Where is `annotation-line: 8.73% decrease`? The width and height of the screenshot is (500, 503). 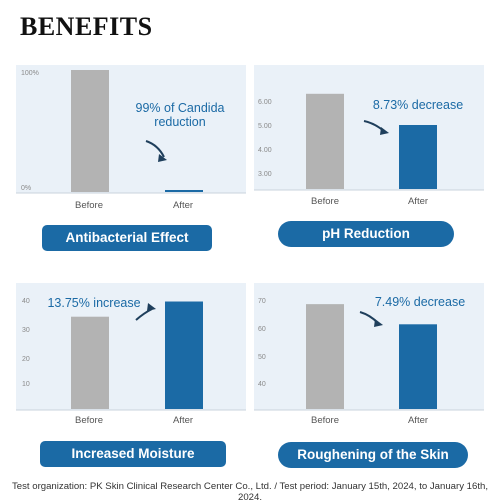 annotation-line: 8.73% decrease is located at coordinates (418, 105).